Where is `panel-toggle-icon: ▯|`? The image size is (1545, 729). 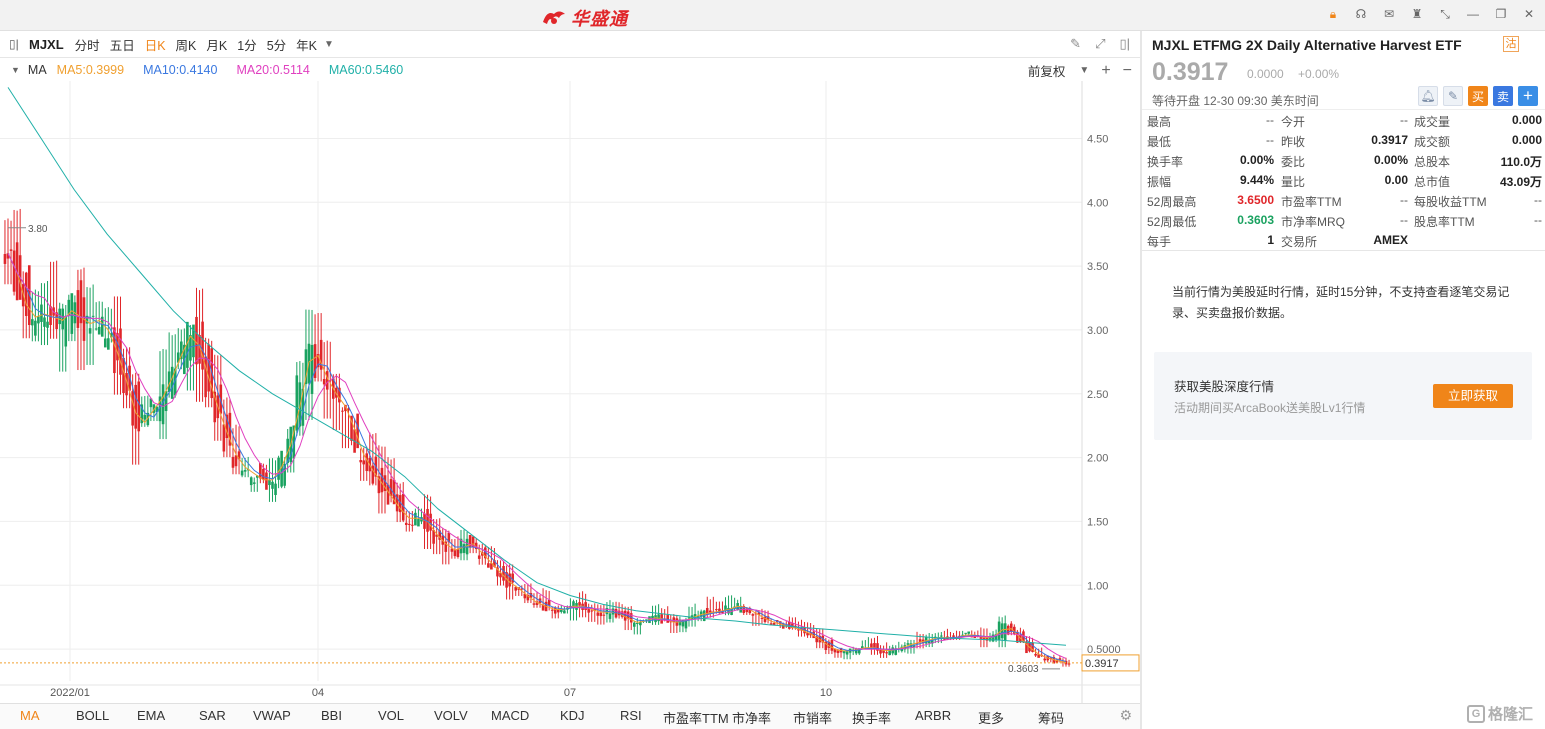
panel-toggle-icon: ▯| is located at coordinates (14, 44).